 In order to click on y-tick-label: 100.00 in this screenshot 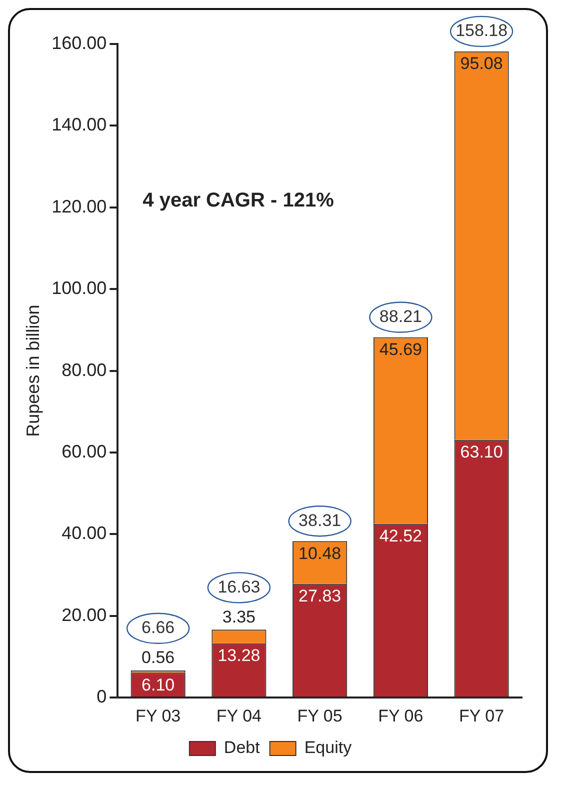, I will do `click(79, 288)`.